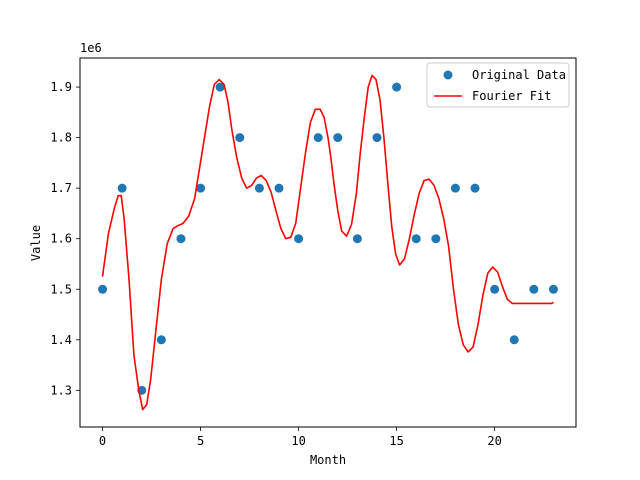  Describe the element at coordinates (61, 390) in the screenshot. I see `y-tick-label: 1.3` at that location.